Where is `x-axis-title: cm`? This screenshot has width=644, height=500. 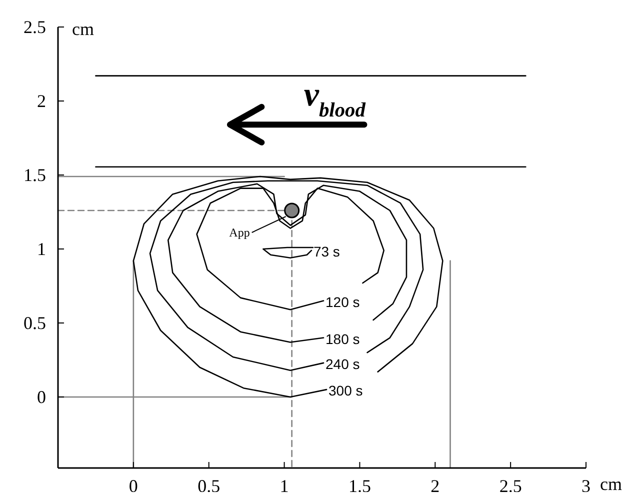 x-axis-title: cm is located at coordinates (611, 484).